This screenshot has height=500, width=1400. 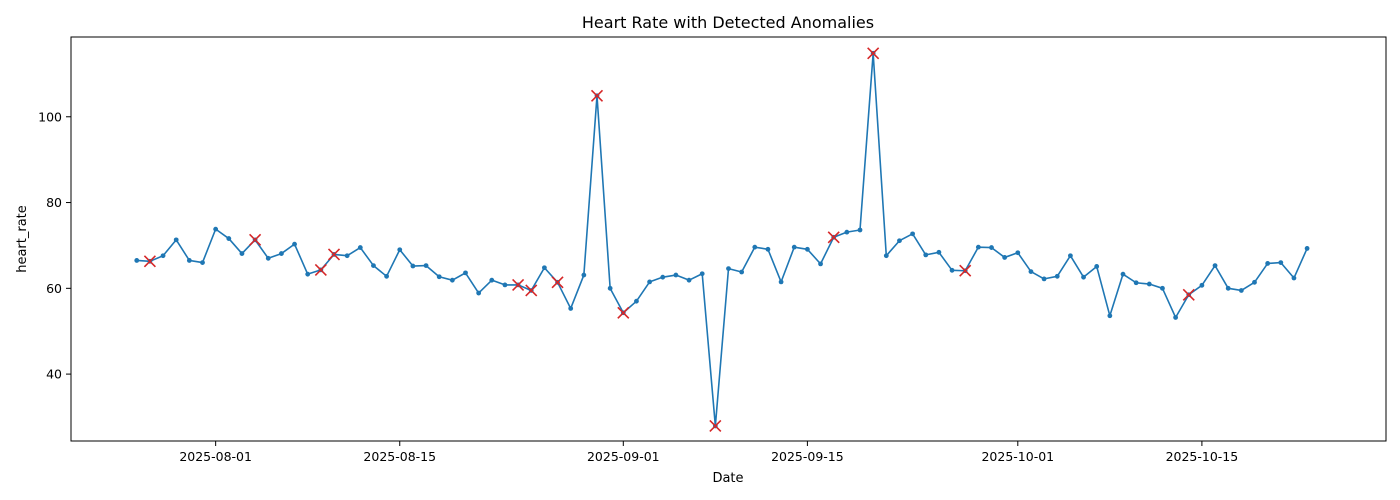 What do you see at coordinates (54, 202) in the screenshot?
I see `y-tick-label: 80` at bounding box center [54, 202].